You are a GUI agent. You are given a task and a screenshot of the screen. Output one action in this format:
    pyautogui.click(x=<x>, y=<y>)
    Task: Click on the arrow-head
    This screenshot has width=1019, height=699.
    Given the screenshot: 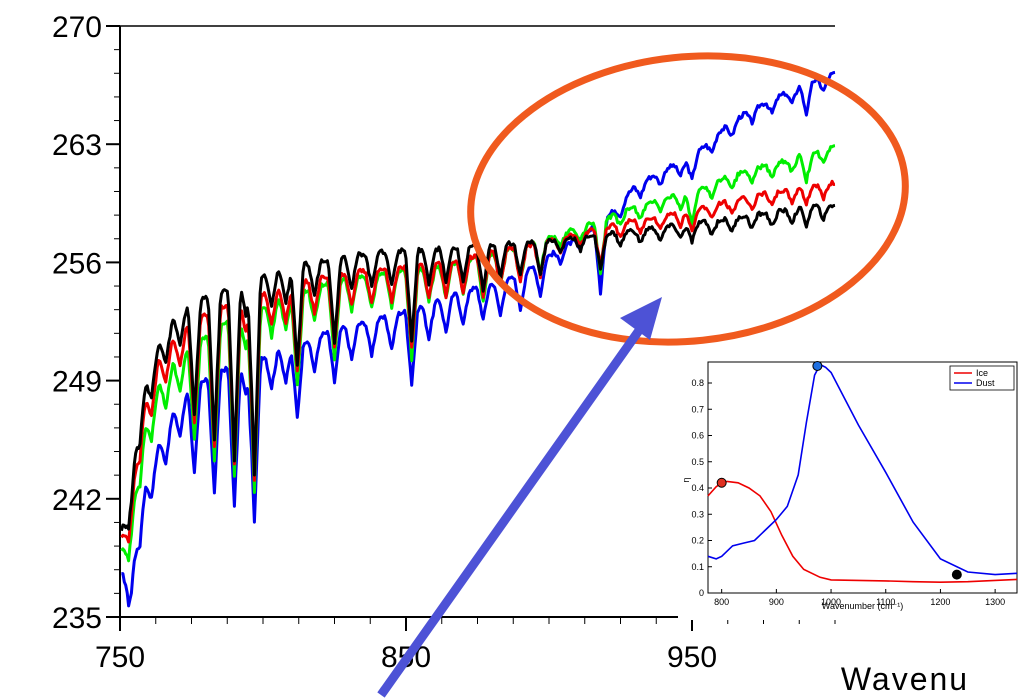 What is the action you would take?
    pyautogui.click(x=641, y=318)
    